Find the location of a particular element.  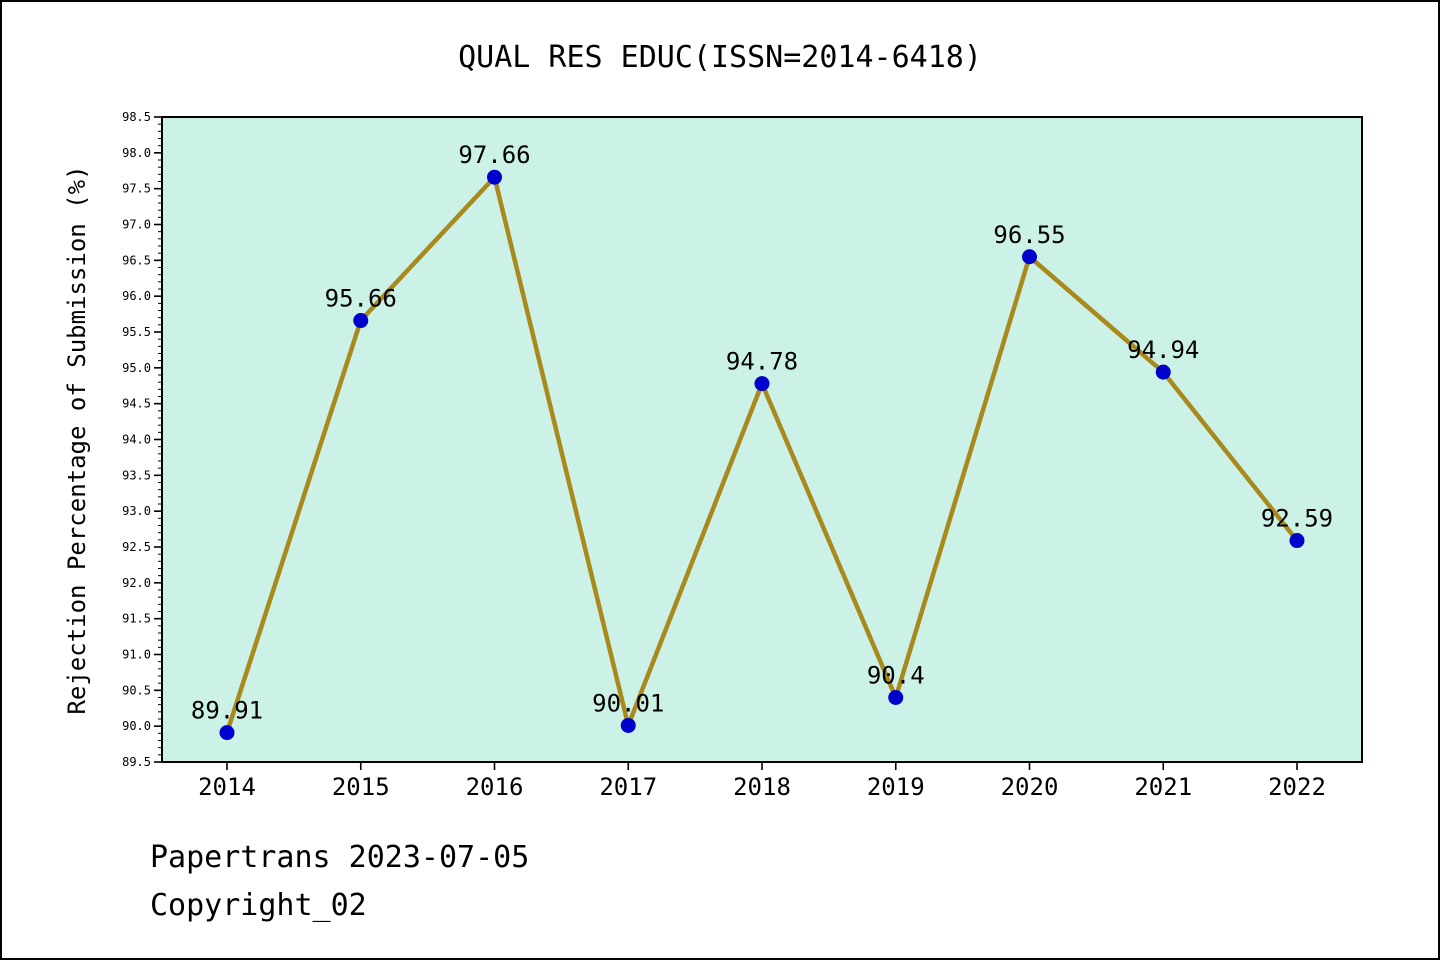

x-tick-label: 2014 is located at coordinates (227, 787).